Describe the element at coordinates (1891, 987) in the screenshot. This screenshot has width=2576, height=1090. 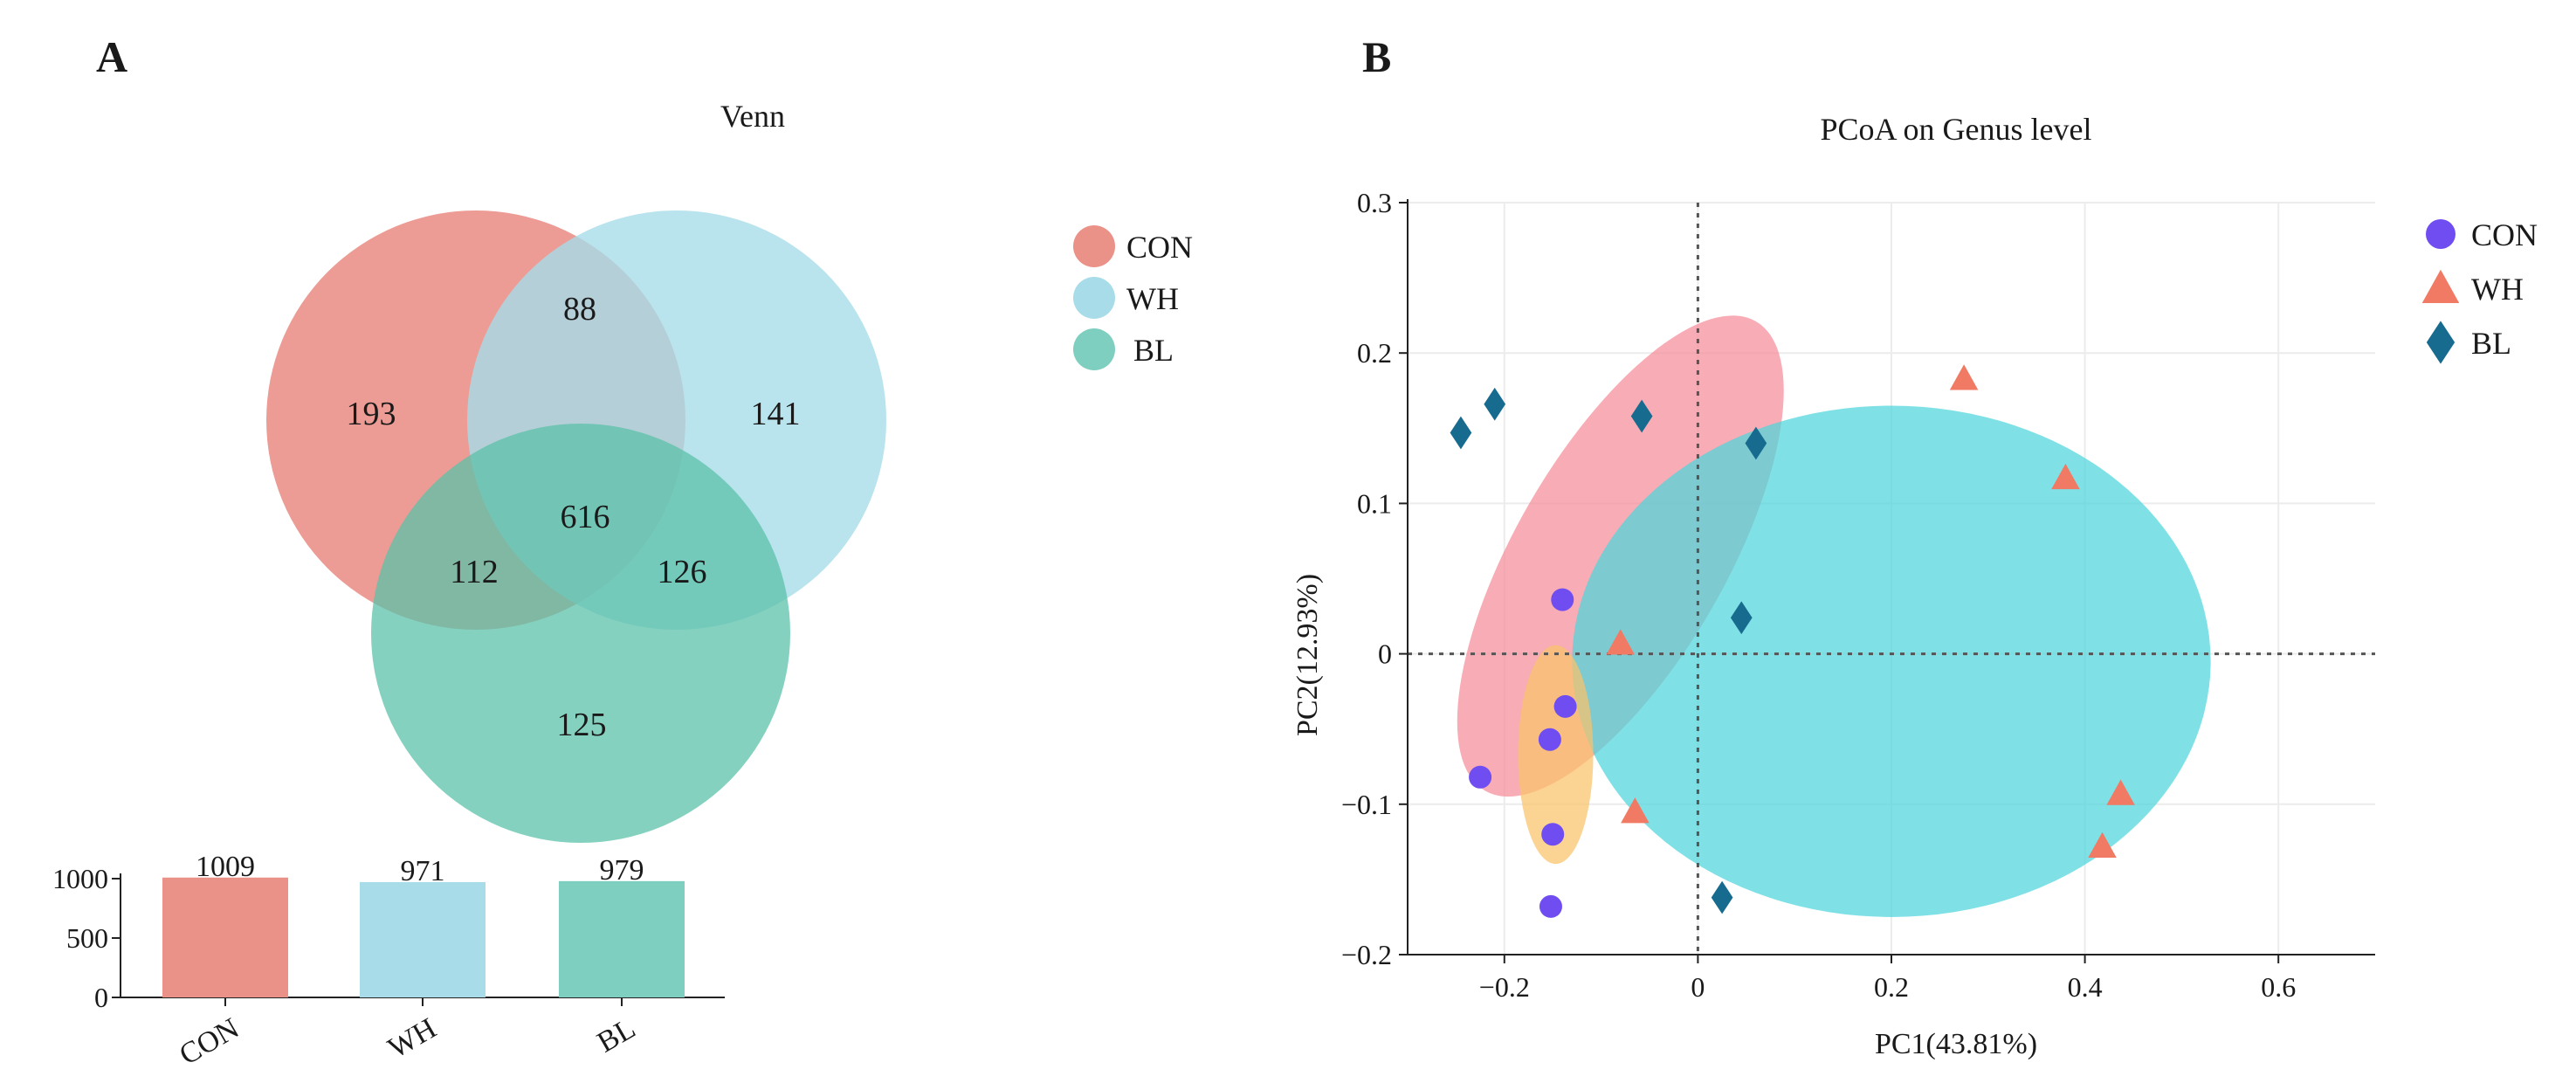
I see `pcoa-x-tick-label: 0.2` at that location.